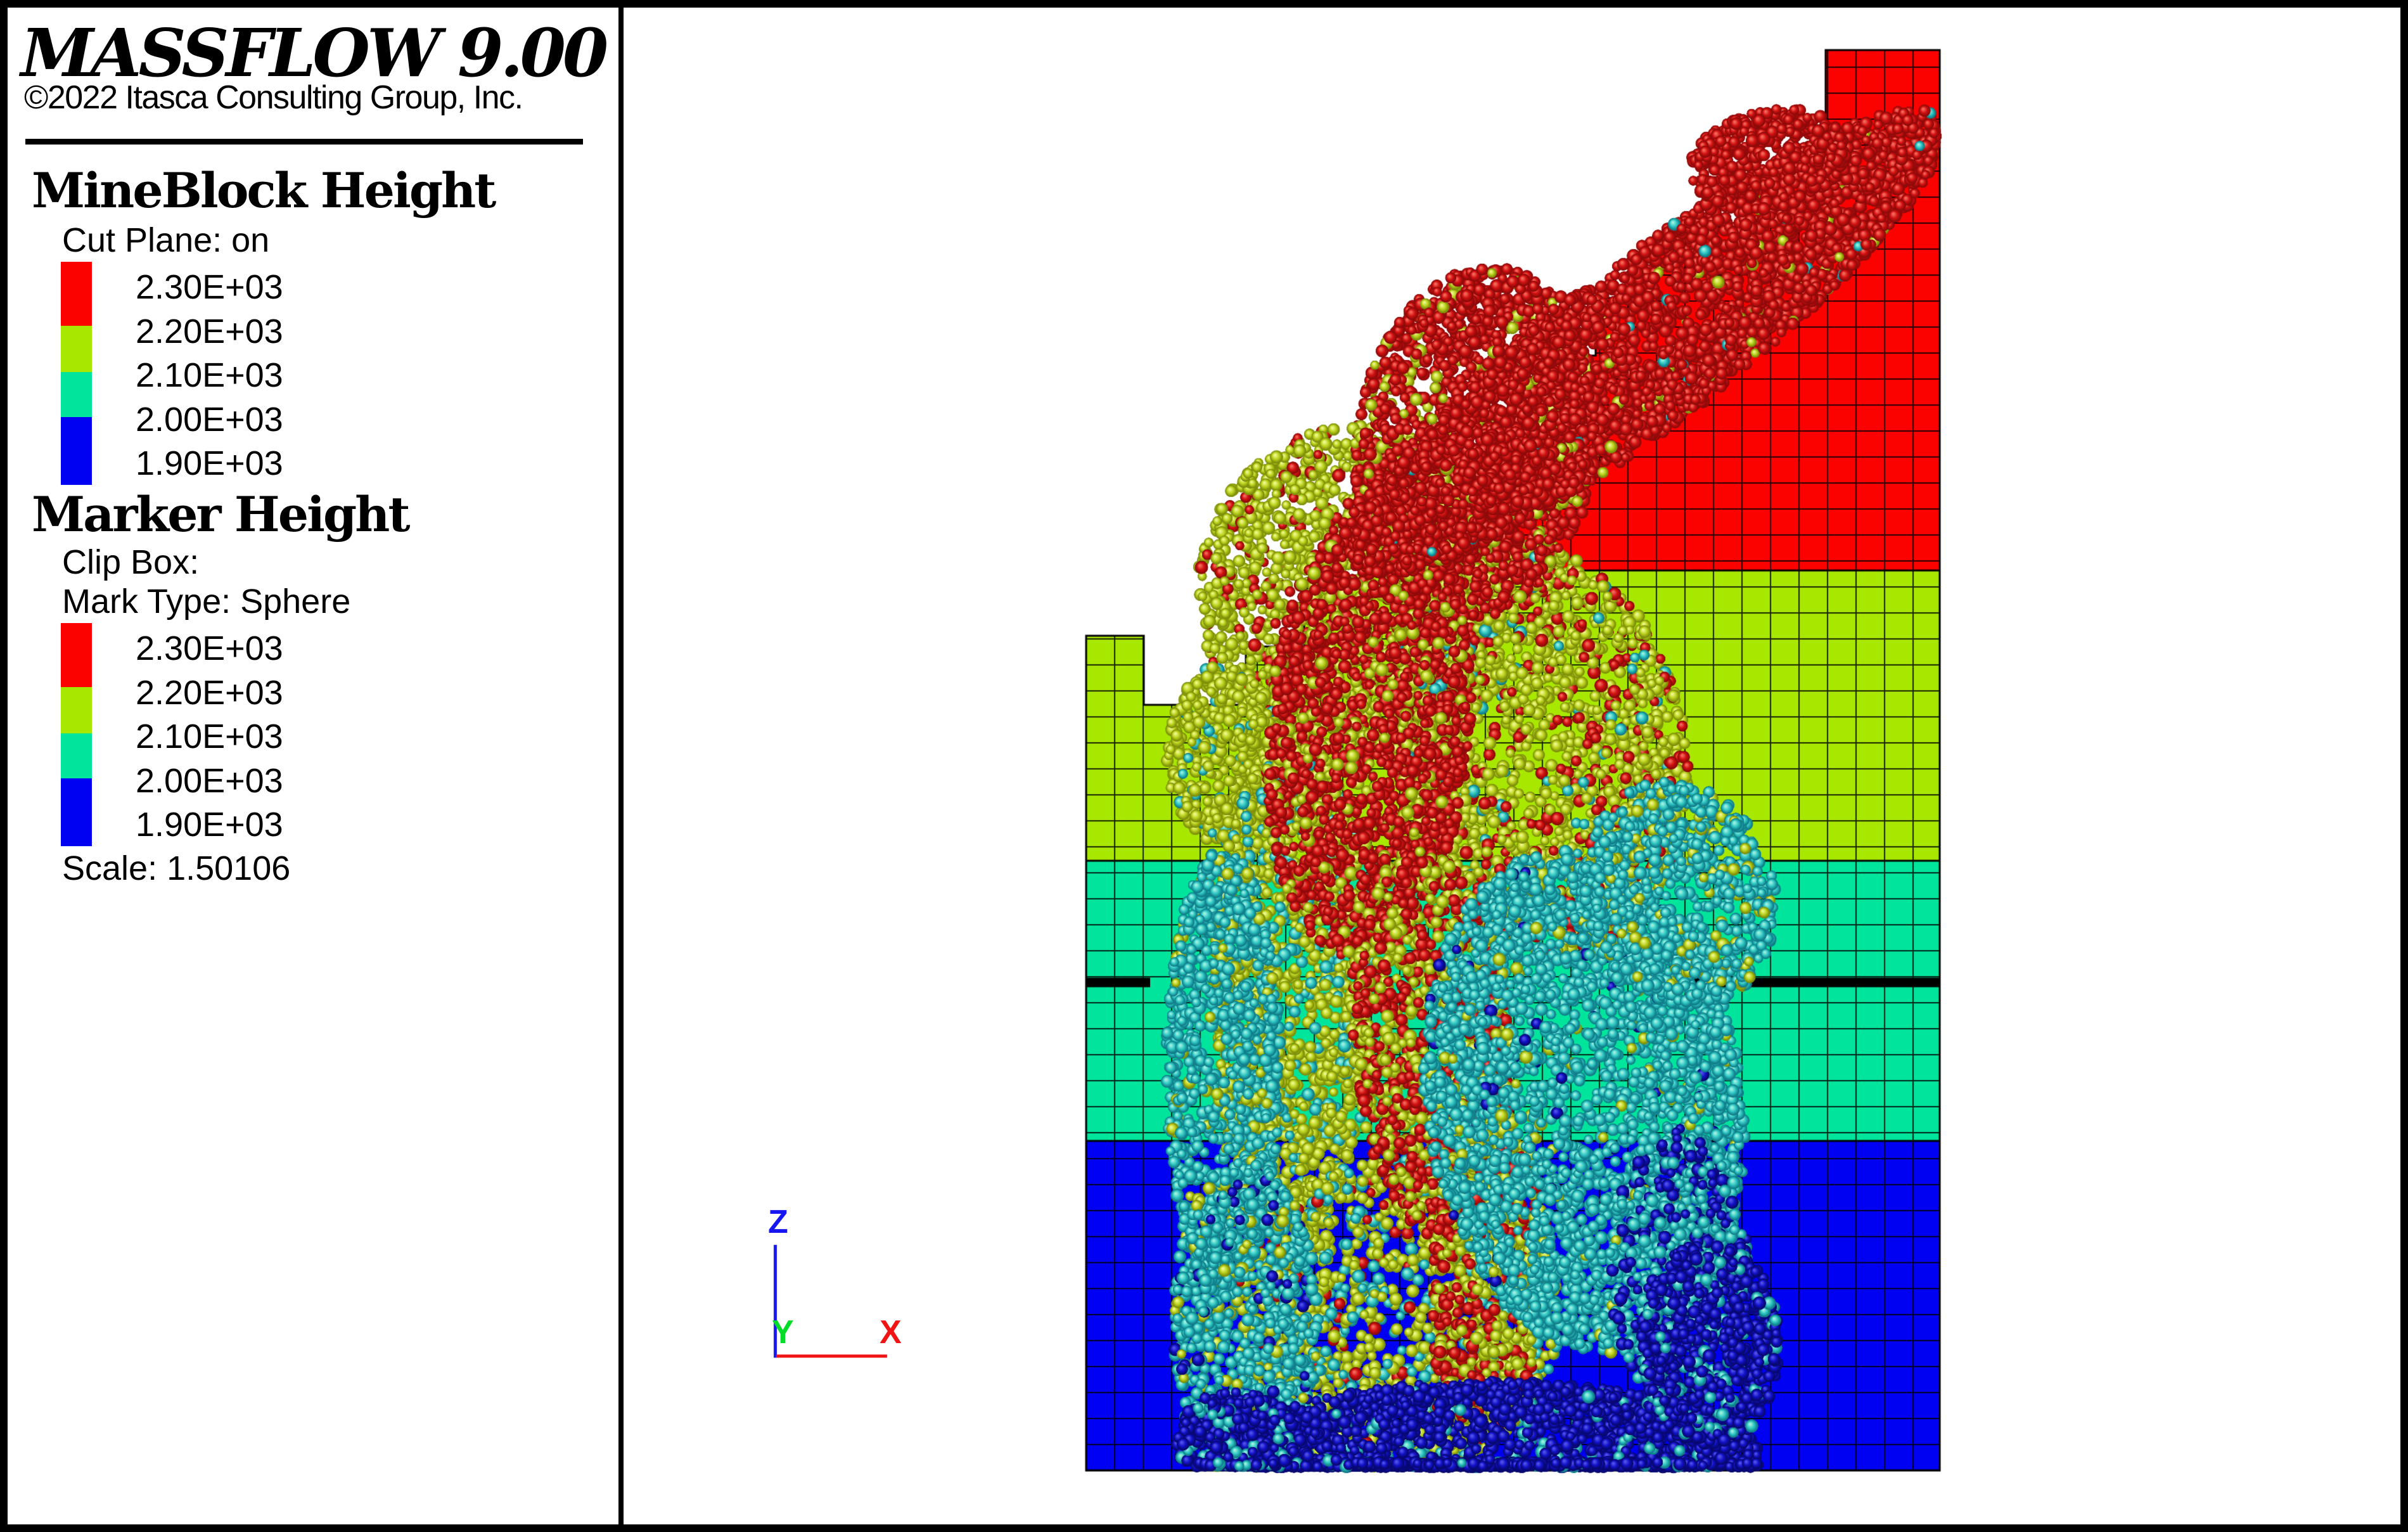  Describe the element at coordinates (176, 868) in the screenshot. I see `marker-scale-value: Scale: 1.50106` at that location.